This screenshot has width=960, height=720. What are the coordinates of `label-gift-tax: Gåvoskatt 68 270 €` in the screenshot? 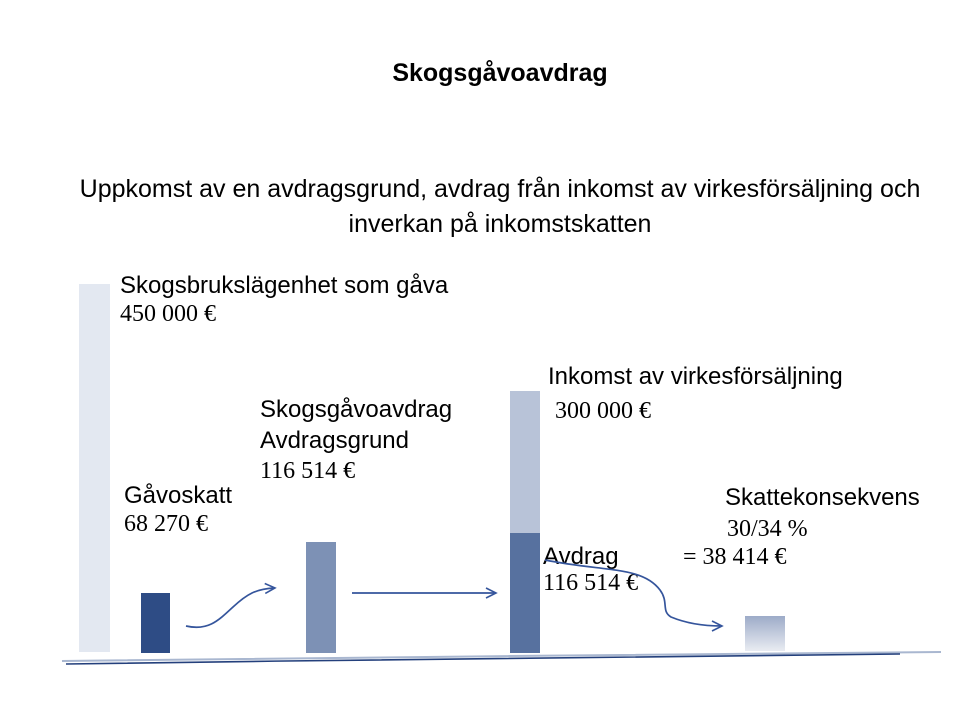 It's located at (178, 510).